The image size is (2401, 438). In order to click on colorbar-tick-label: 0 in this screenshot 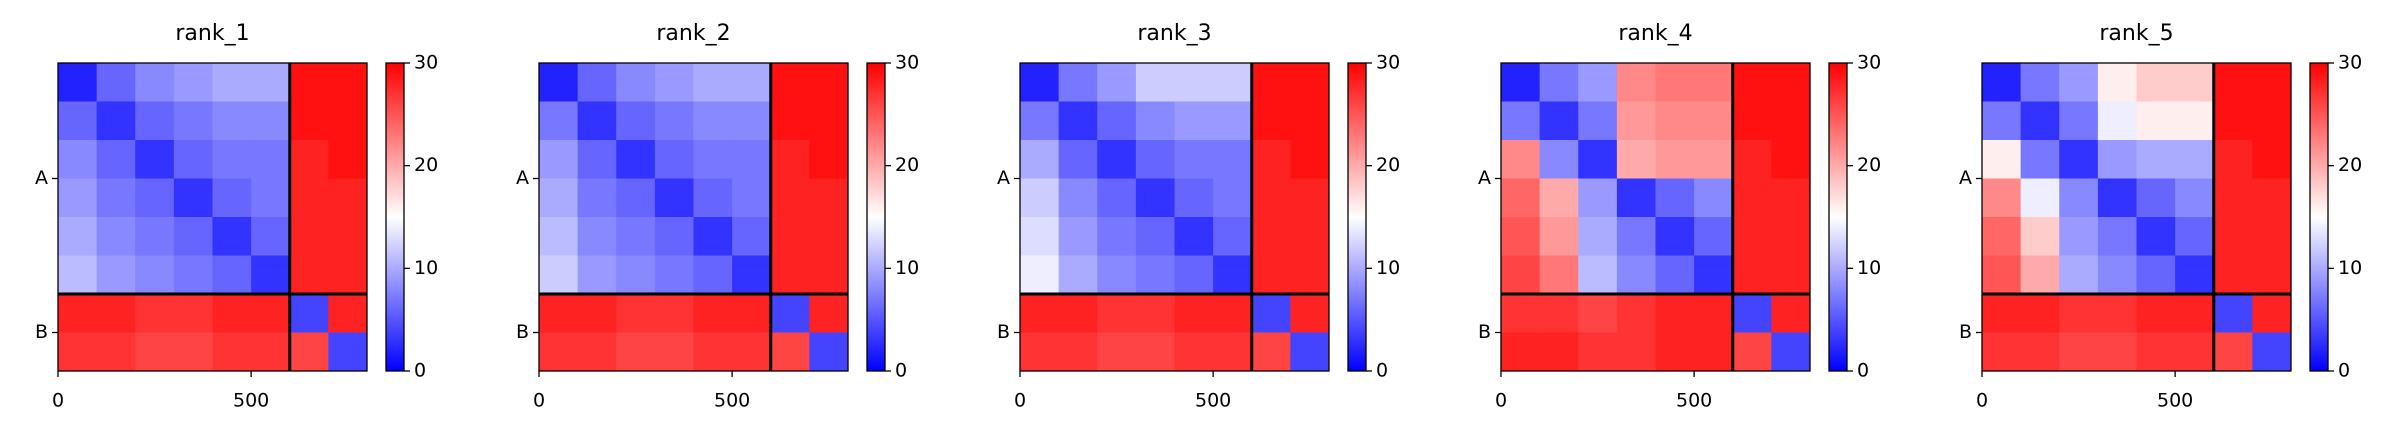, I will do `click(1863, 371)`.